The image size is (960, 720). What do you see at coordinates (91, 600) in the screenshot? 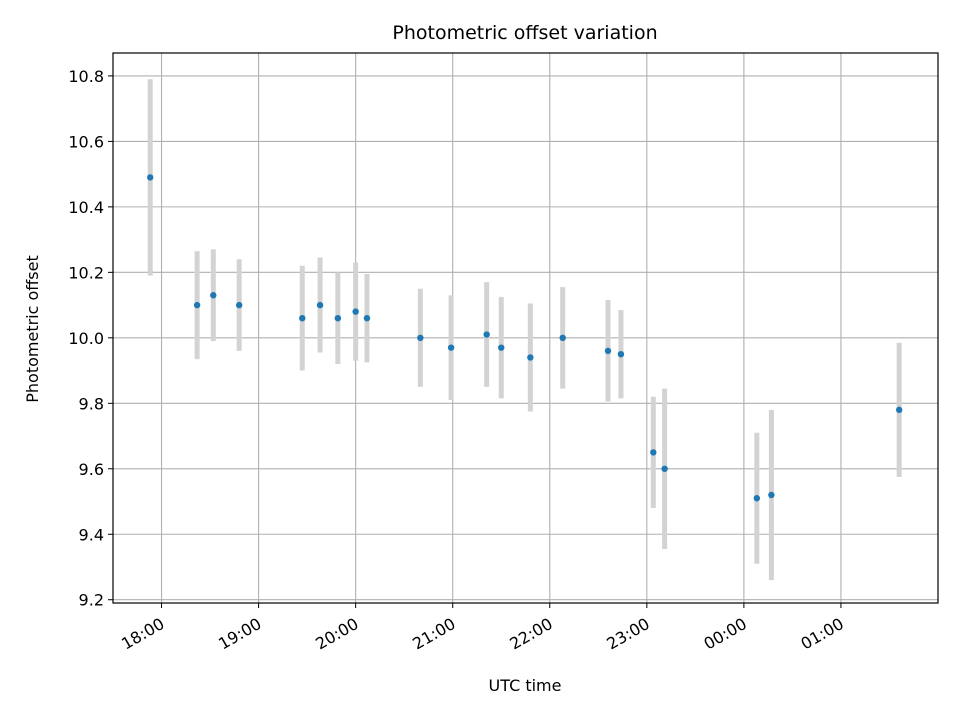
I see `y-tick-label: 9.2` at bounding box center [91, 600].